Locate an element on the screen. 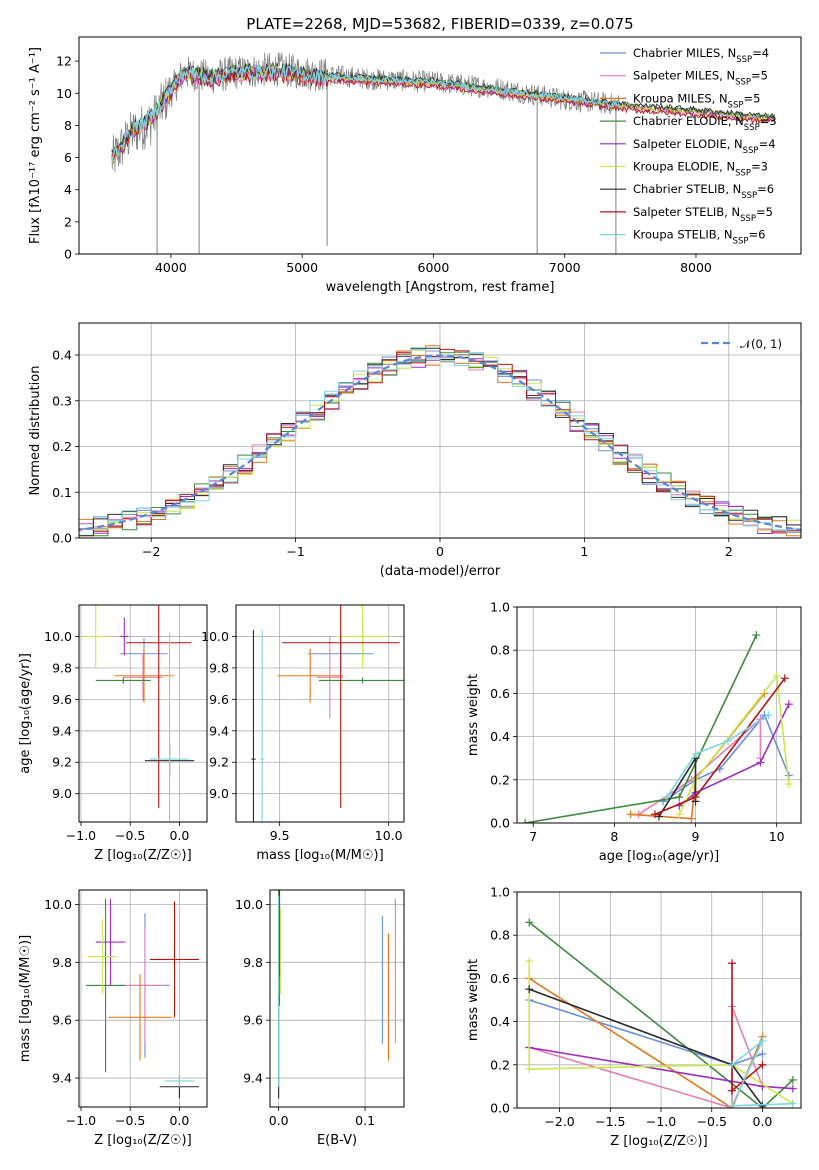 Image resolution: width=819 pixels, height=1170 pixels. weight-line-salpeter-elodie is located at coordinates (734, 755).